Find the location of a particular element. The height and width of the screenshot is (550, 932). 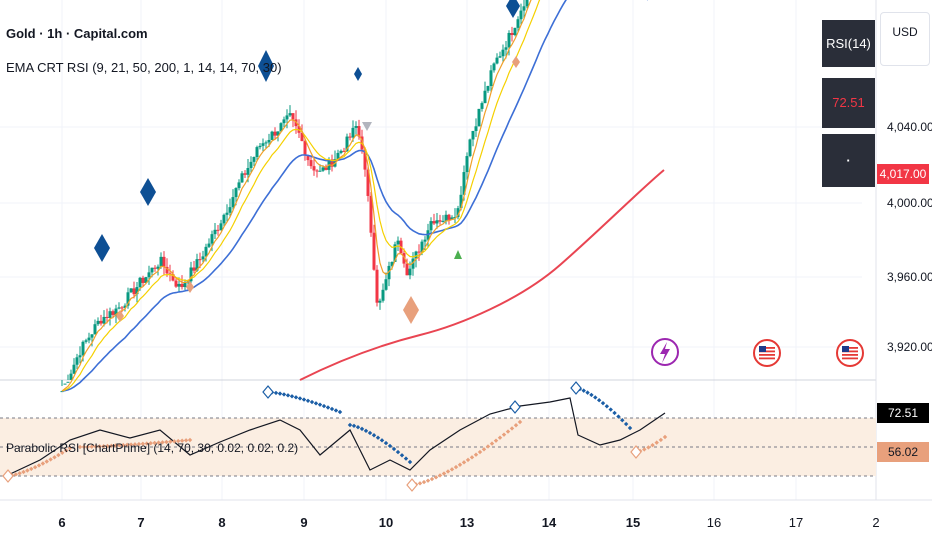

flag-canton is located at coordinates (845, 349).